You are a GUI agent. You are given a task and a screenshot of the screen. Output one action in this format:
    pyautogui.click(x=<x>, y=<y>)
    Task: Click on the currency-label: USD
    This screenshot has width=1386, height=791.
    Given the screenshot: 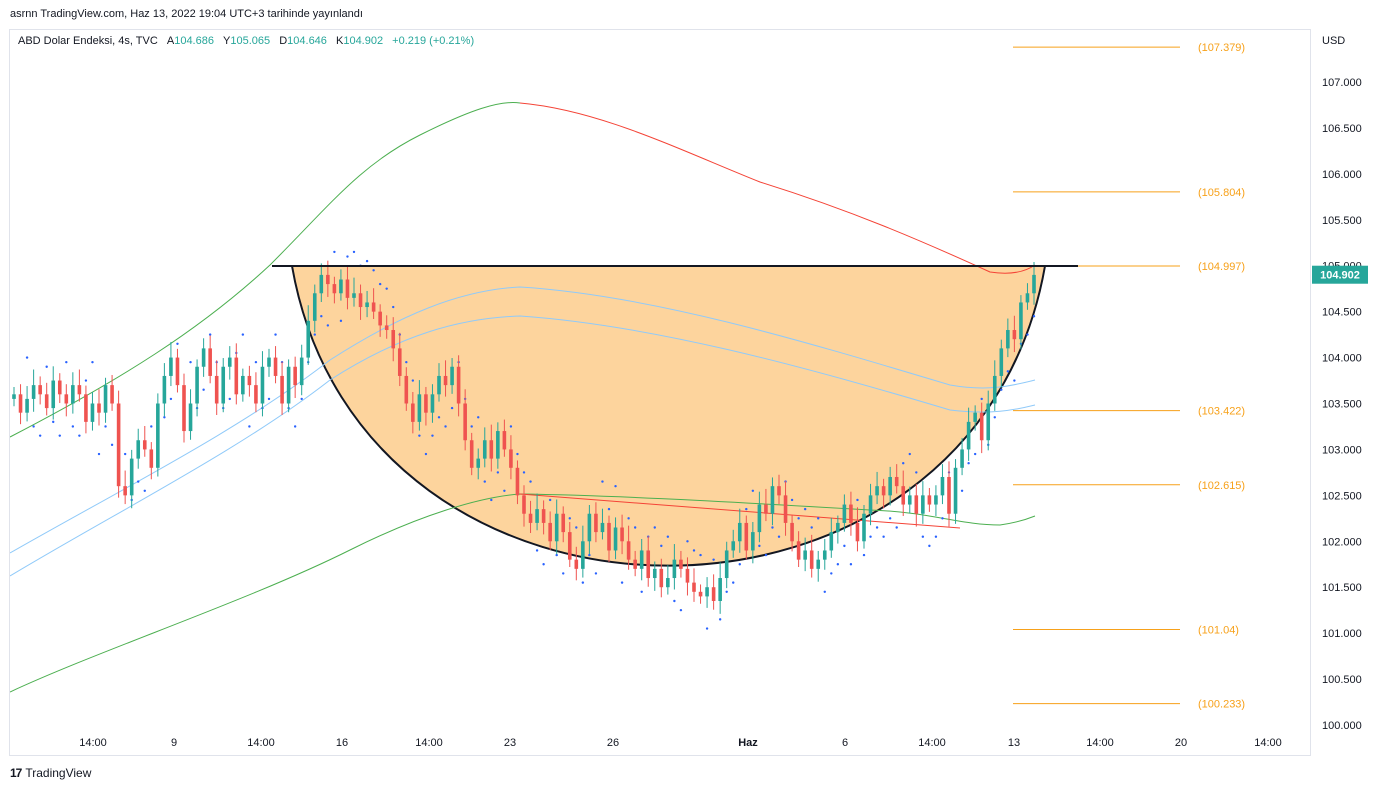 What is the action you would take?
    pyautogui.click(x=1334, y=41)
    